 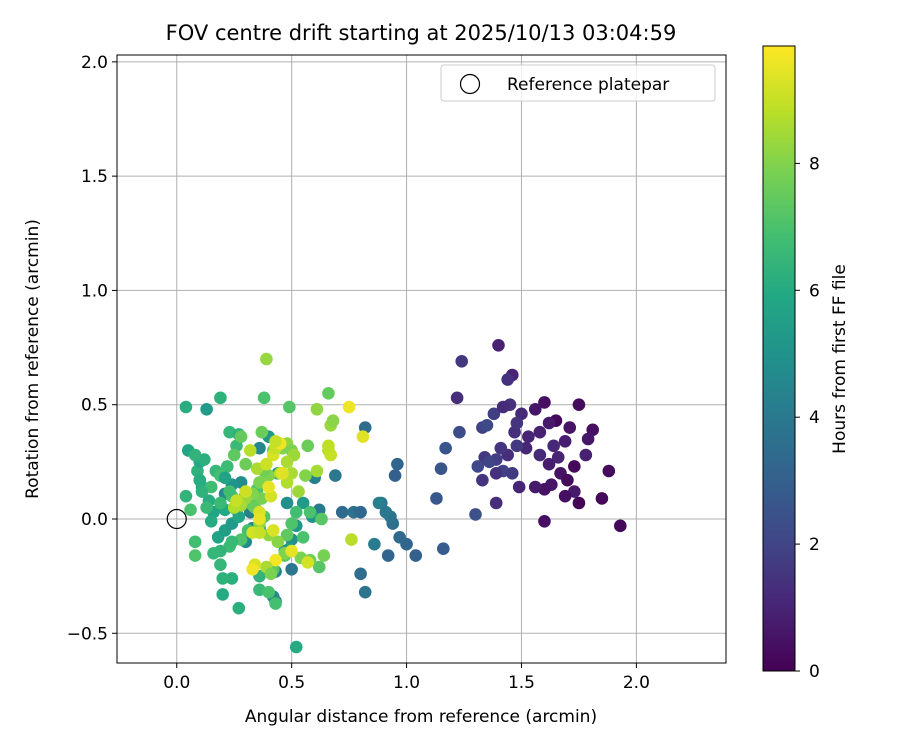 What do you see at coordinates (814, 164) in the screenshot?
I see `colorbar-tick-label: 8` at bounding box center [814, 164].